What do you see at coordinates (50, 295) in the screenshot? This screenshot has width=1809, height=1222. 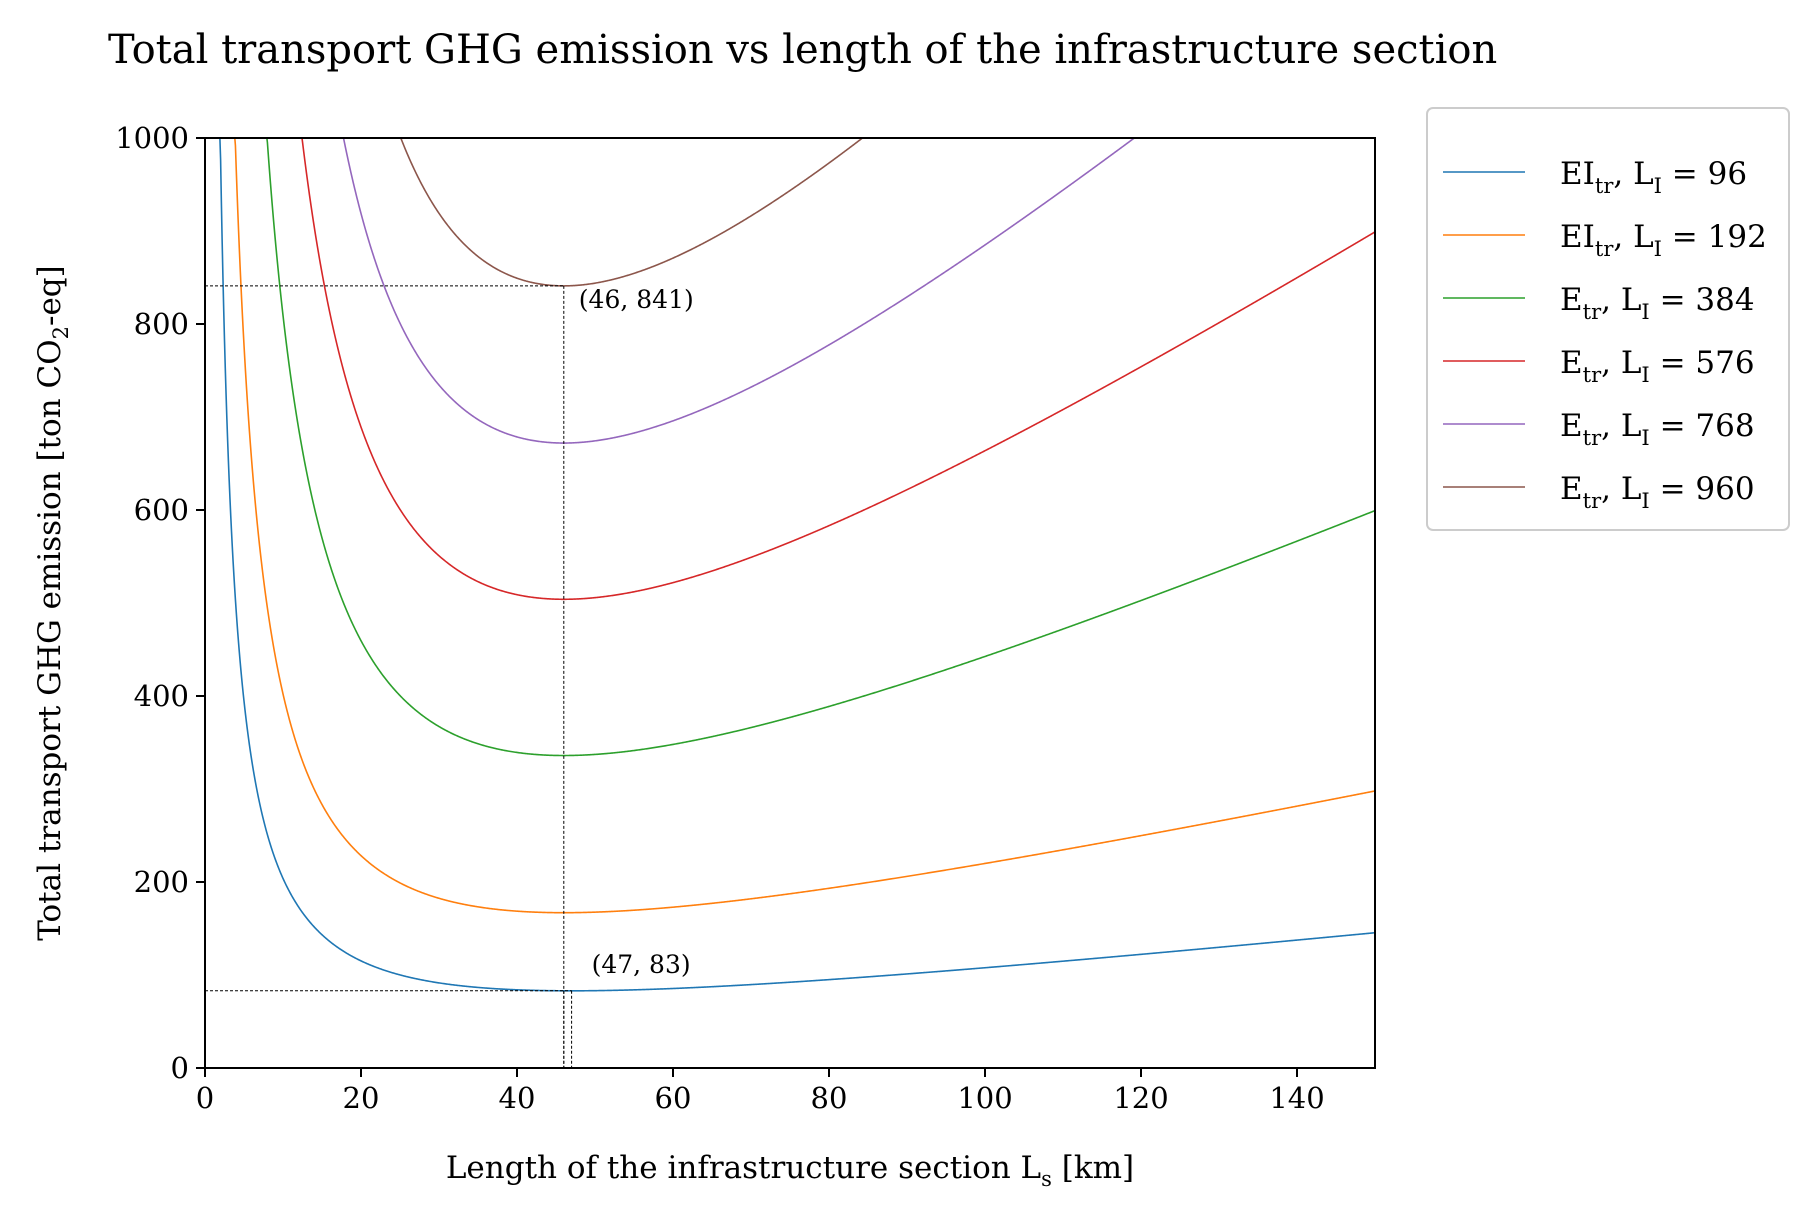 I see `y-axis-label-suffix: -eq]` at bounding box center [50, 295].